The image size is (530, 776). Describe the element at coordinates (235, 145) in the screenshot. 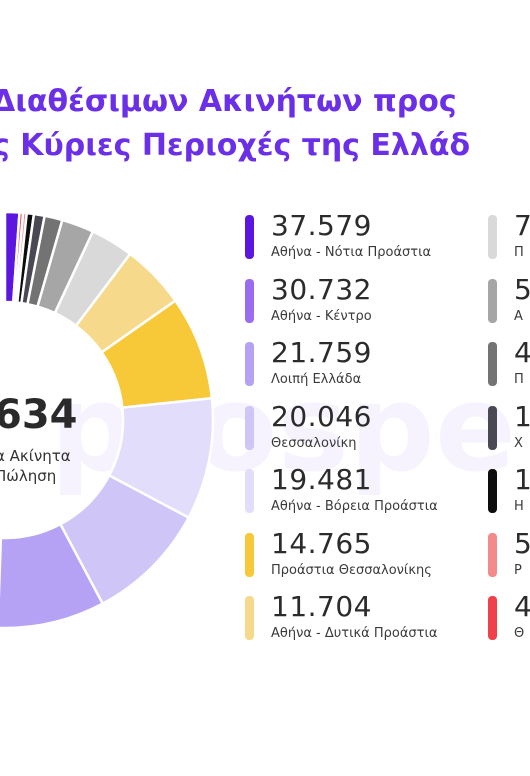

I see `chart-title-line-2: ς Κύριες Περιοχές της Ελλάδ` at that location.